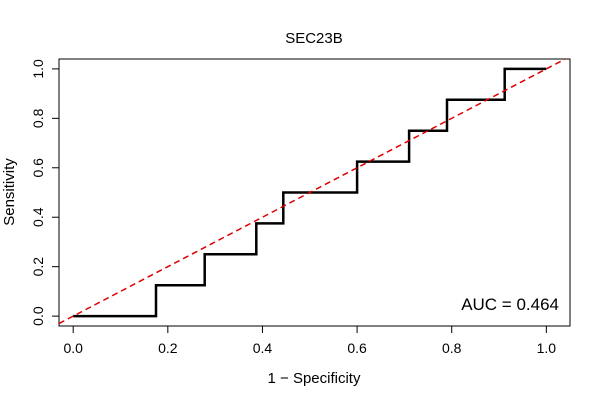  What do you see at coordinates (263, 348) in the screenshot?
I see `x-tick-label: 0.4` at bounding box center [263, 348].